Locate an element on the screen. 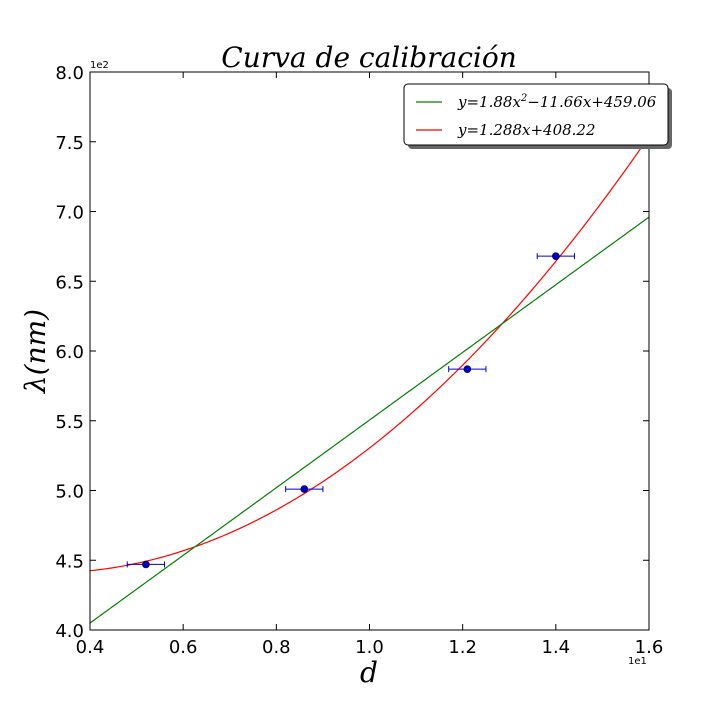  y-tick-label: 6.5 is located at coordinates (69, 282).